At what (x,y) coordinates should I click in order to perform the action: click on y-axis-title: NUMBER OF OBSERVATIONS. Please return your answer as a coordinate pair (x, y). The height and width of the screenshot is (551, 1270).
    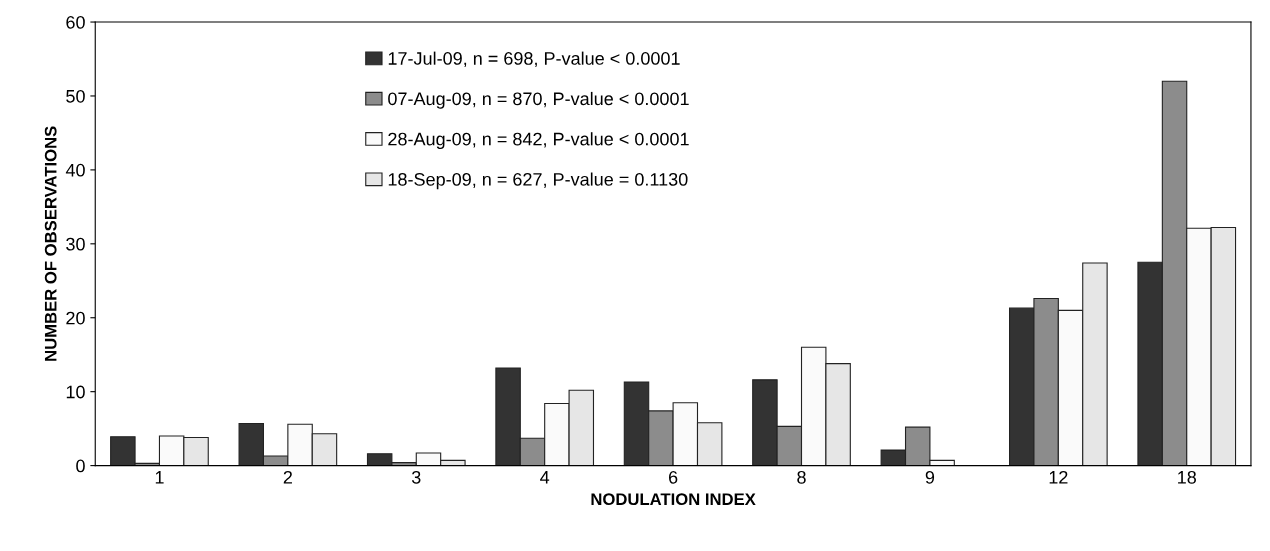
    Looking at the image, I should click on (50, 243).